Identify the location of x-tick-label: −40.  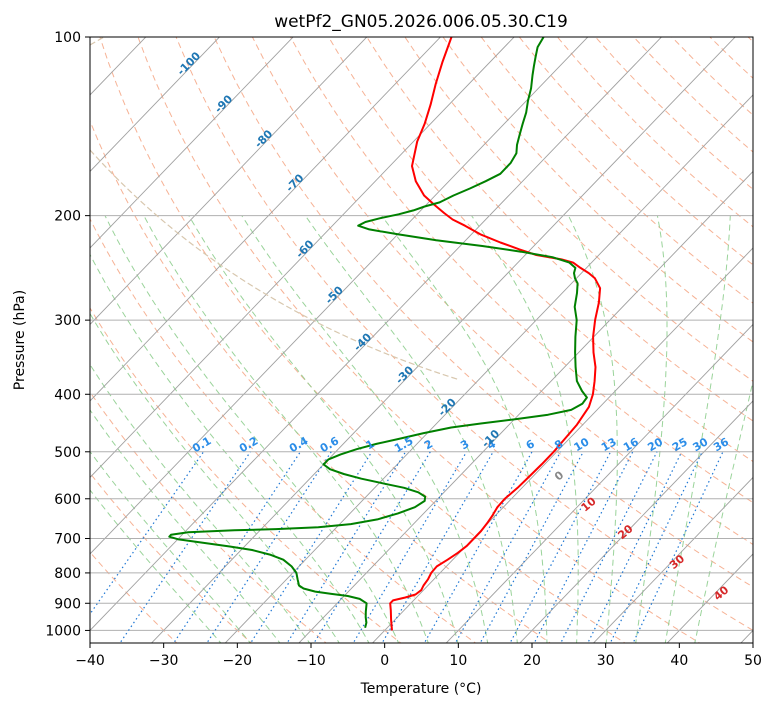
(90, 661).